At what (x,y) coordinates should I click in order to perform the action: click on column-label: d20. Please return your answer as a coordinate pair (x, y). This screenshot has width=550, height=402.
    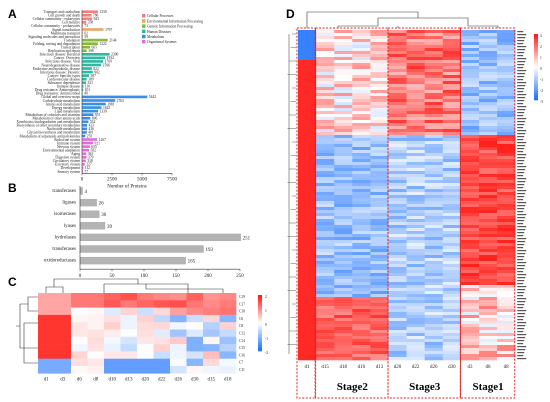
    Looking at the image, I should click on (146, 379).